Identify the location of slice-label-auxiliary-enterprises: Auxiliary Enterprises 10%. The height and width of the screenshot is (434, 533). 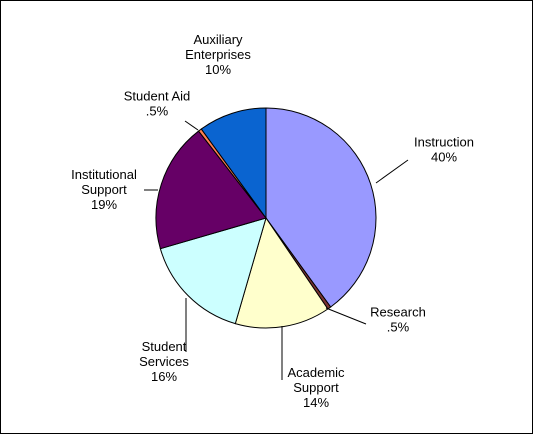
(218, 54).